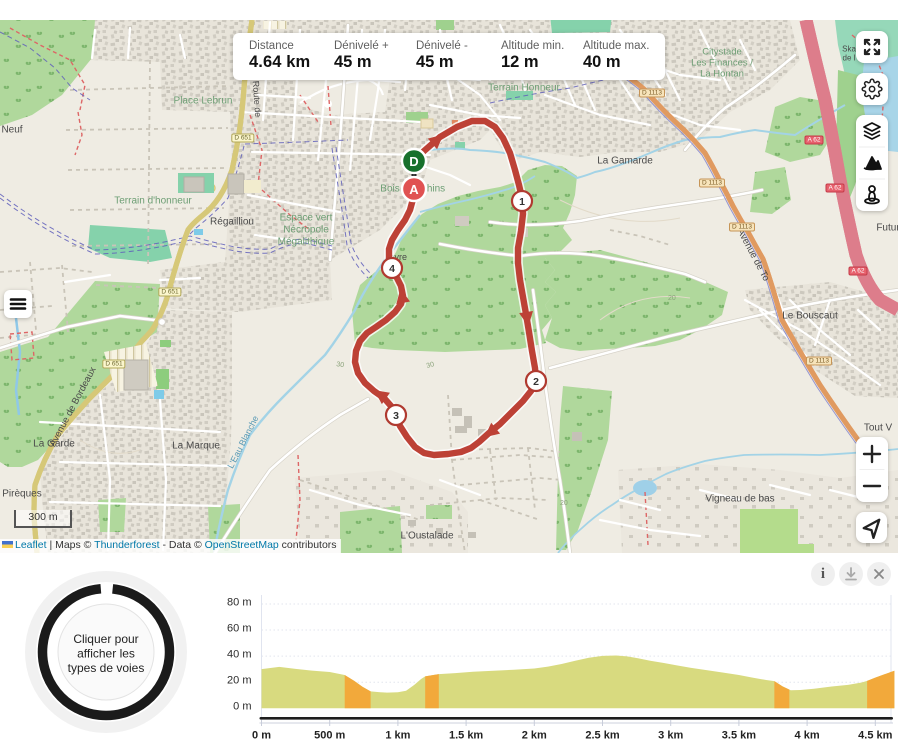  Describe the element at coordinates (106, 668) in the screenshot. I see `svg-text: types de voies` at that location.